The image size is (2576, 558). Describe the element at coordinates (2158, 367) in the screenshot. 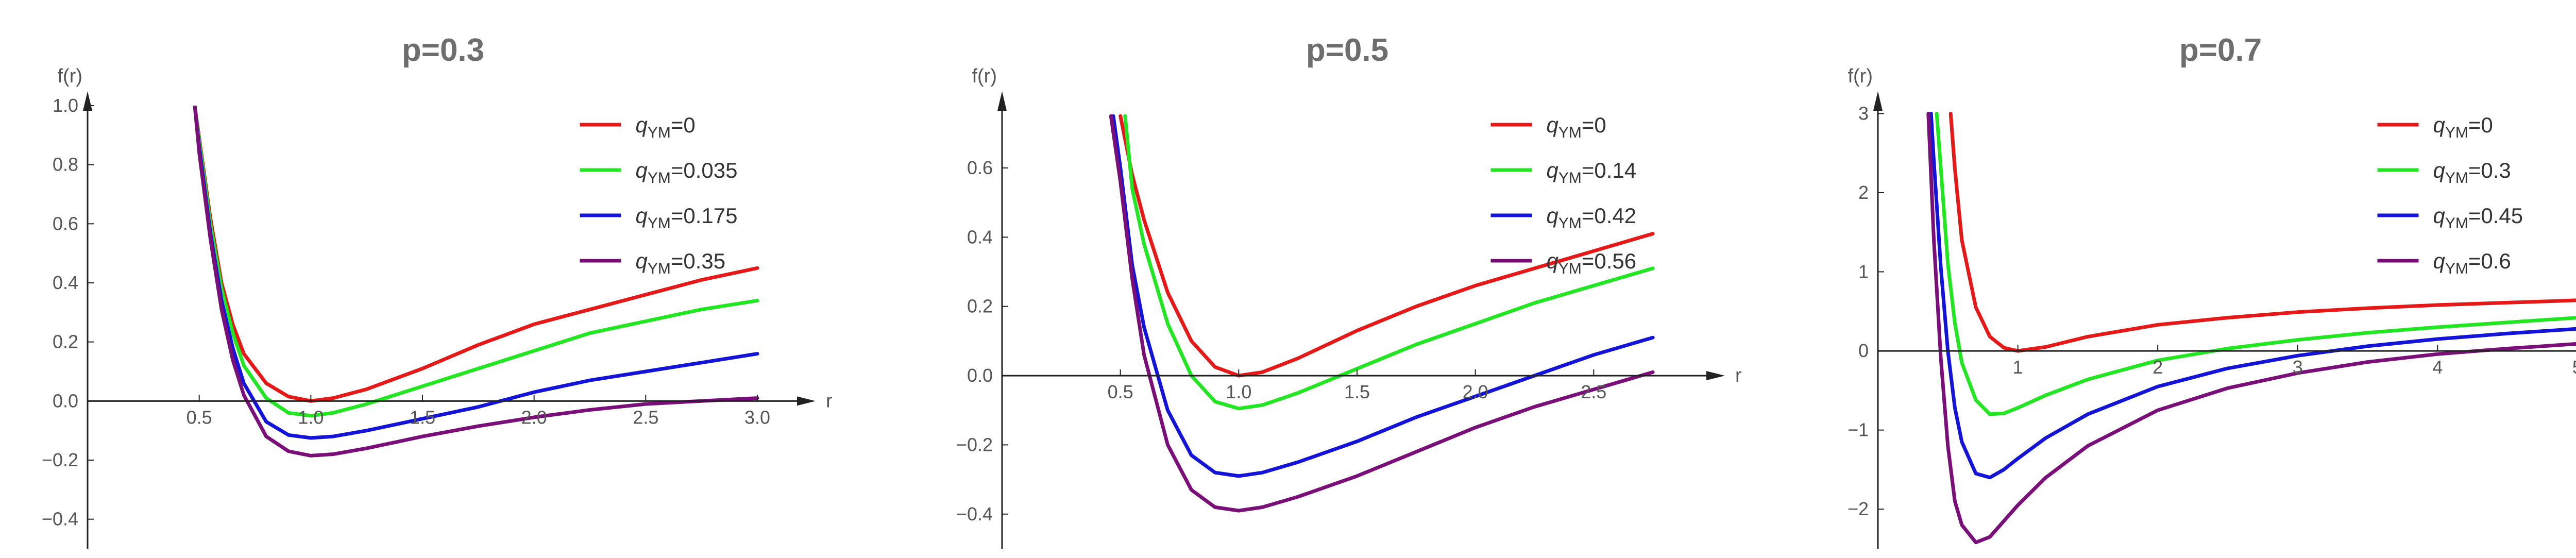

I see `x-tick-label-1: 2` at that location.